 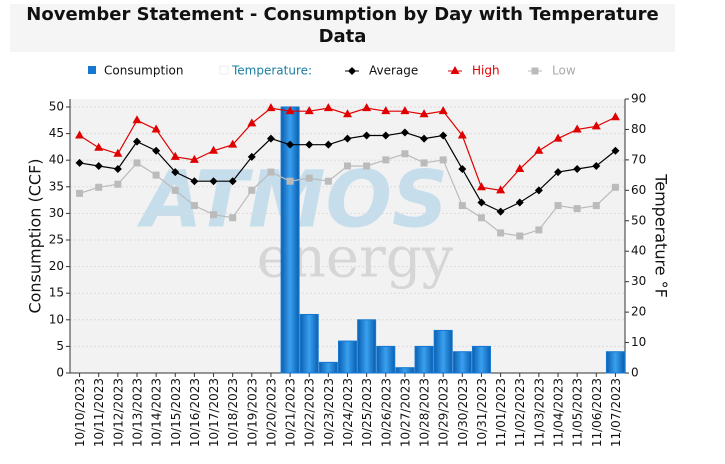 What do you see at coordinates (405, 412) in the screenshot?
I see `x-tick-label: 10/27/2023` at bounding box center [405, 412].